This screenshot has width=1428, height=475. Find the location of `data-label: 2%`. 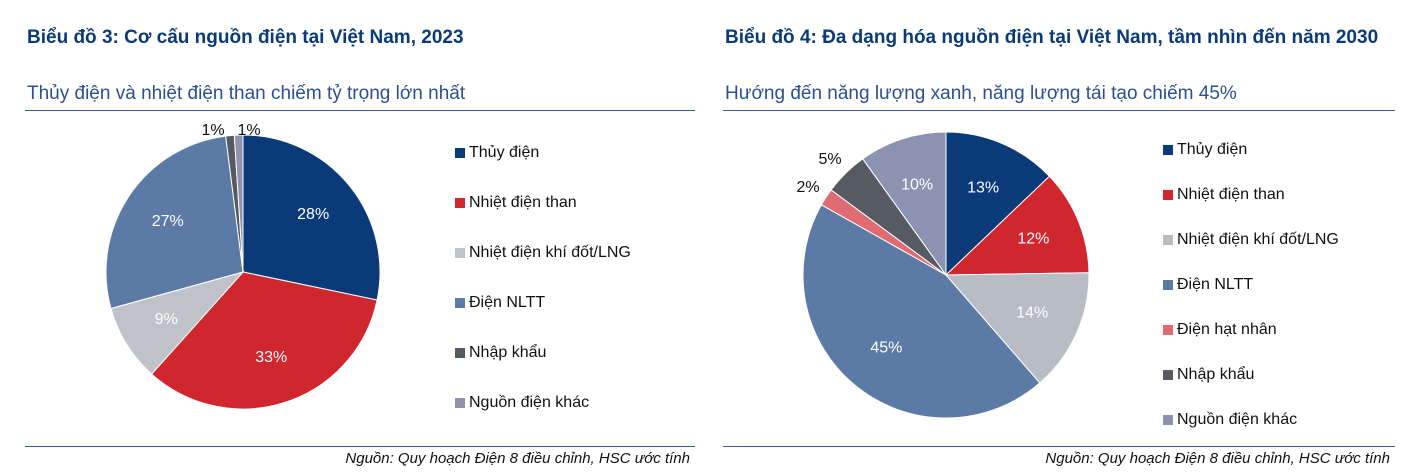

data-label: 2% is located at coordinates (807, 187).